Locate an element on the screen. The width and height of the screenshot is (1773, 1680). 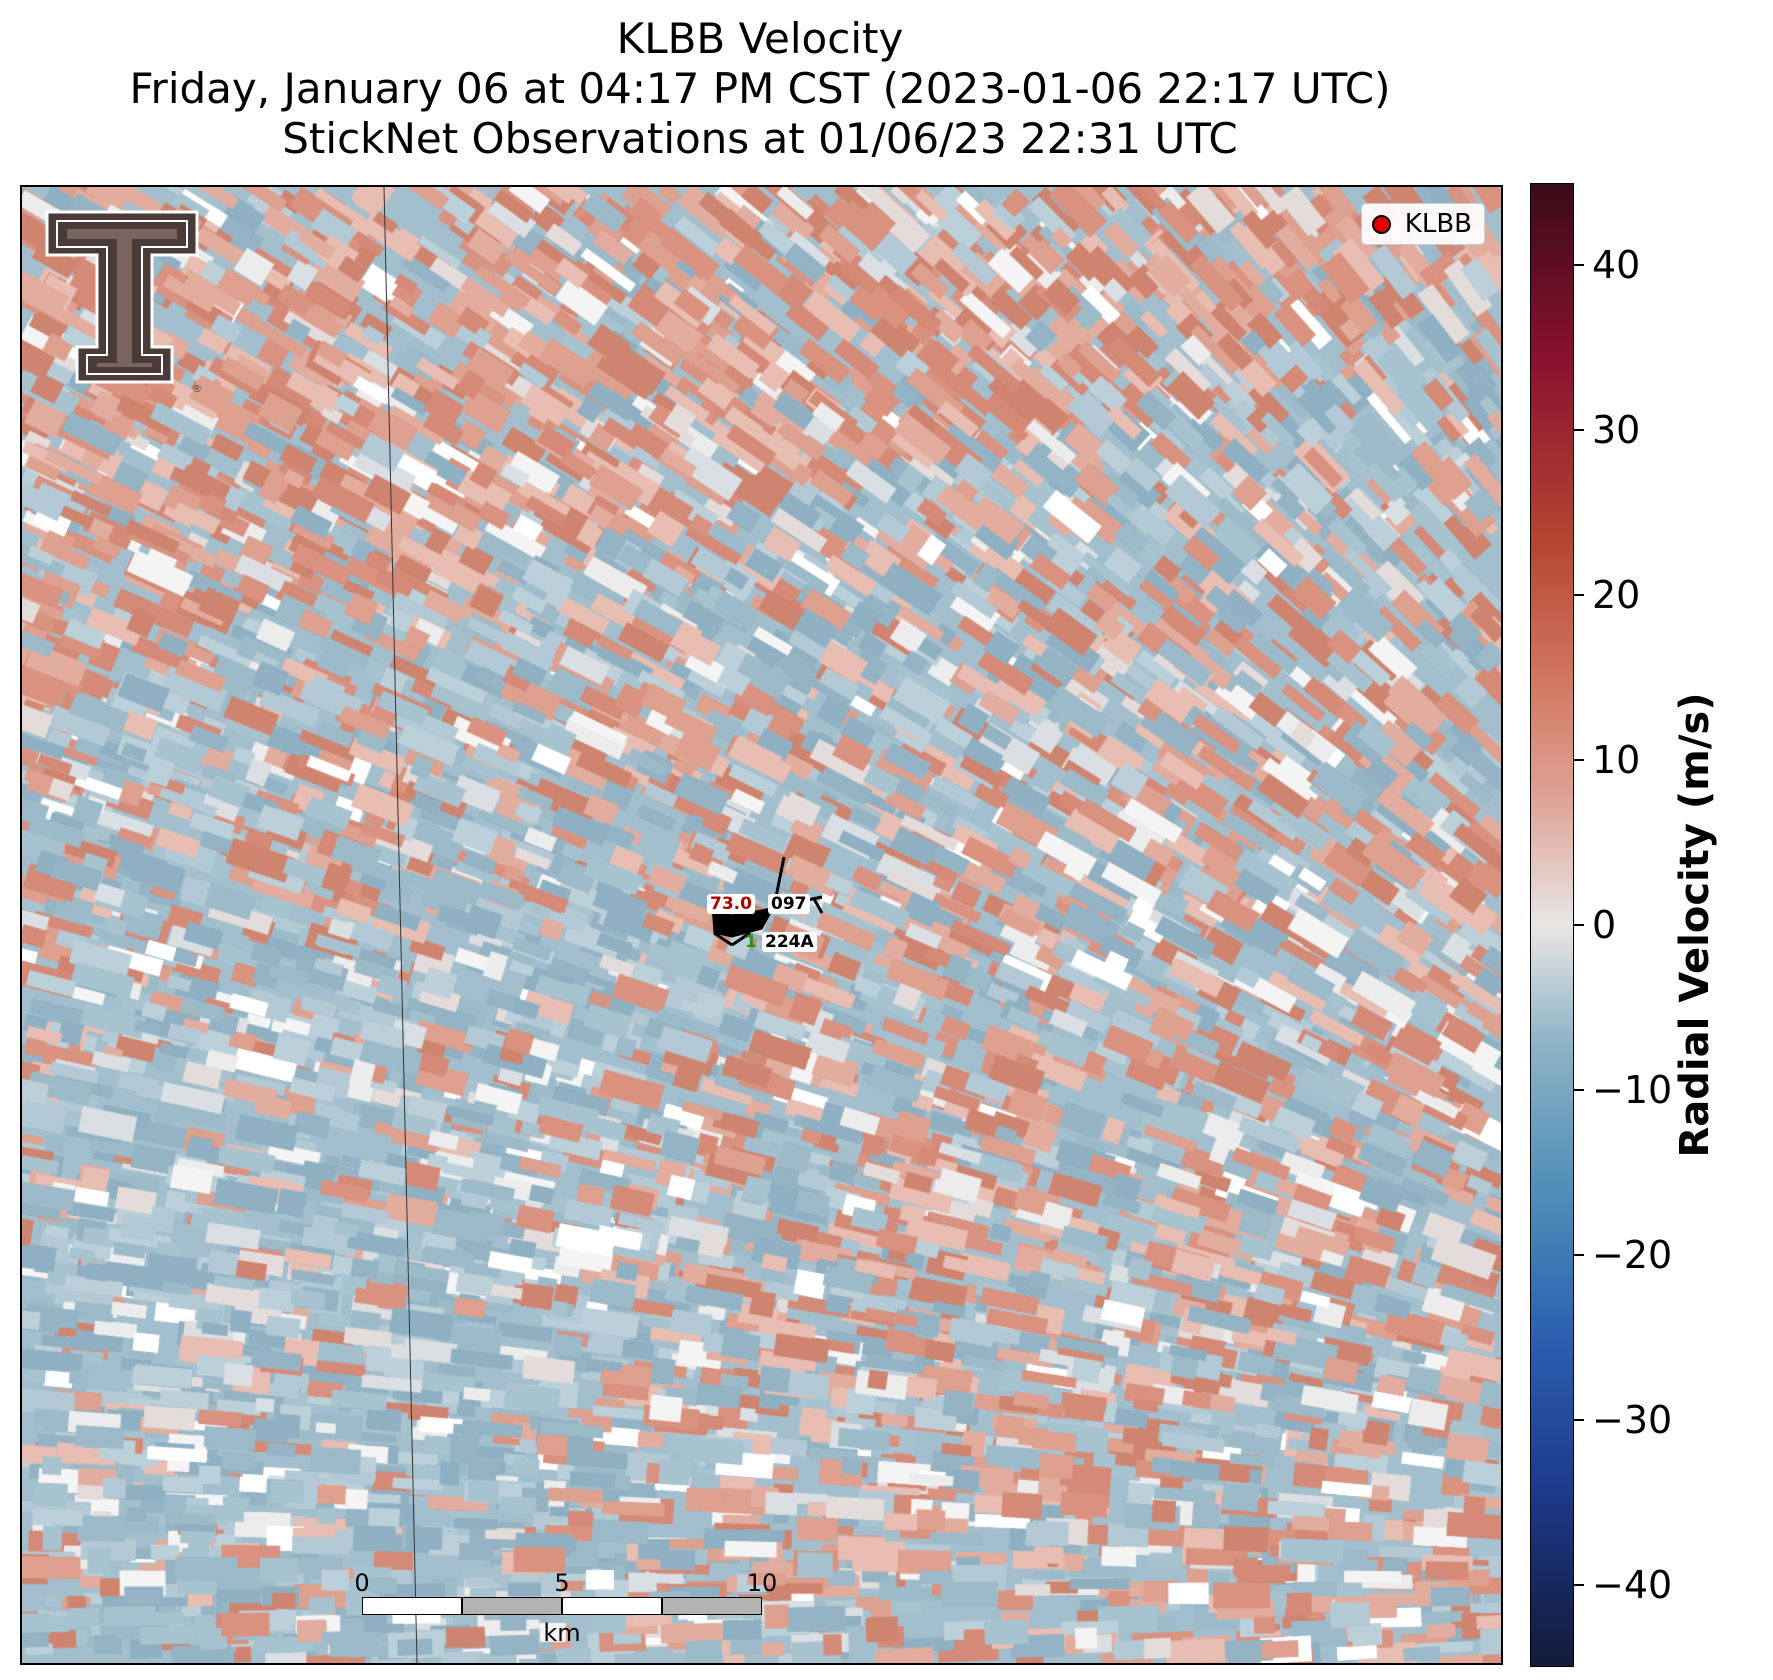
title-line-1: KLBB Velocity is located at coordinates (760, 38).